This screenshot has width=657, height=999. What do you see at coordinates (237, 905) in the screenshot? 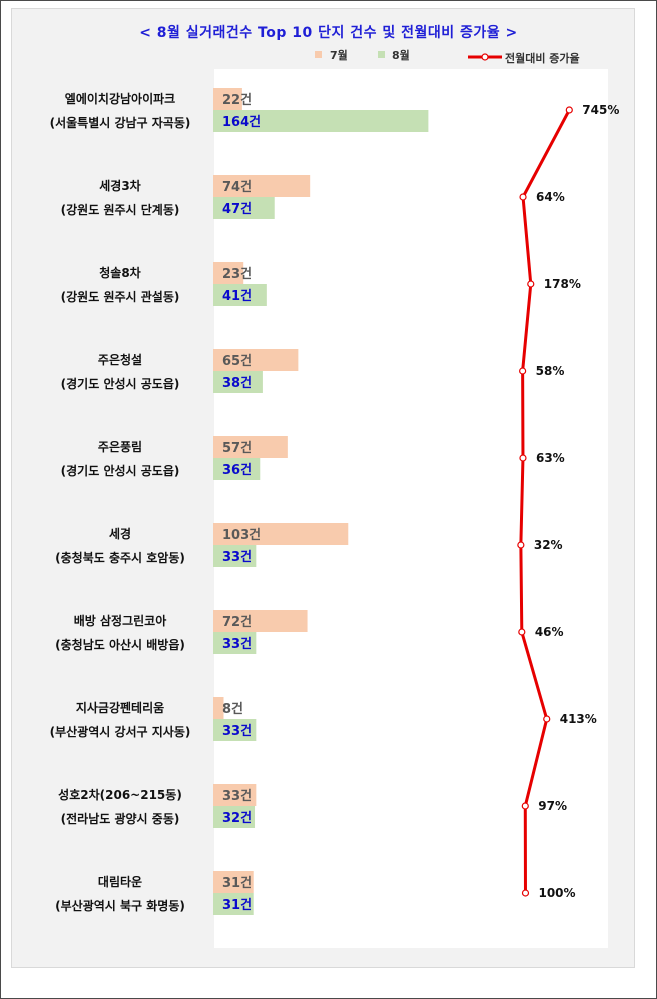
I see `bar-label-aug: 31건` at bounding box center [237, 905].